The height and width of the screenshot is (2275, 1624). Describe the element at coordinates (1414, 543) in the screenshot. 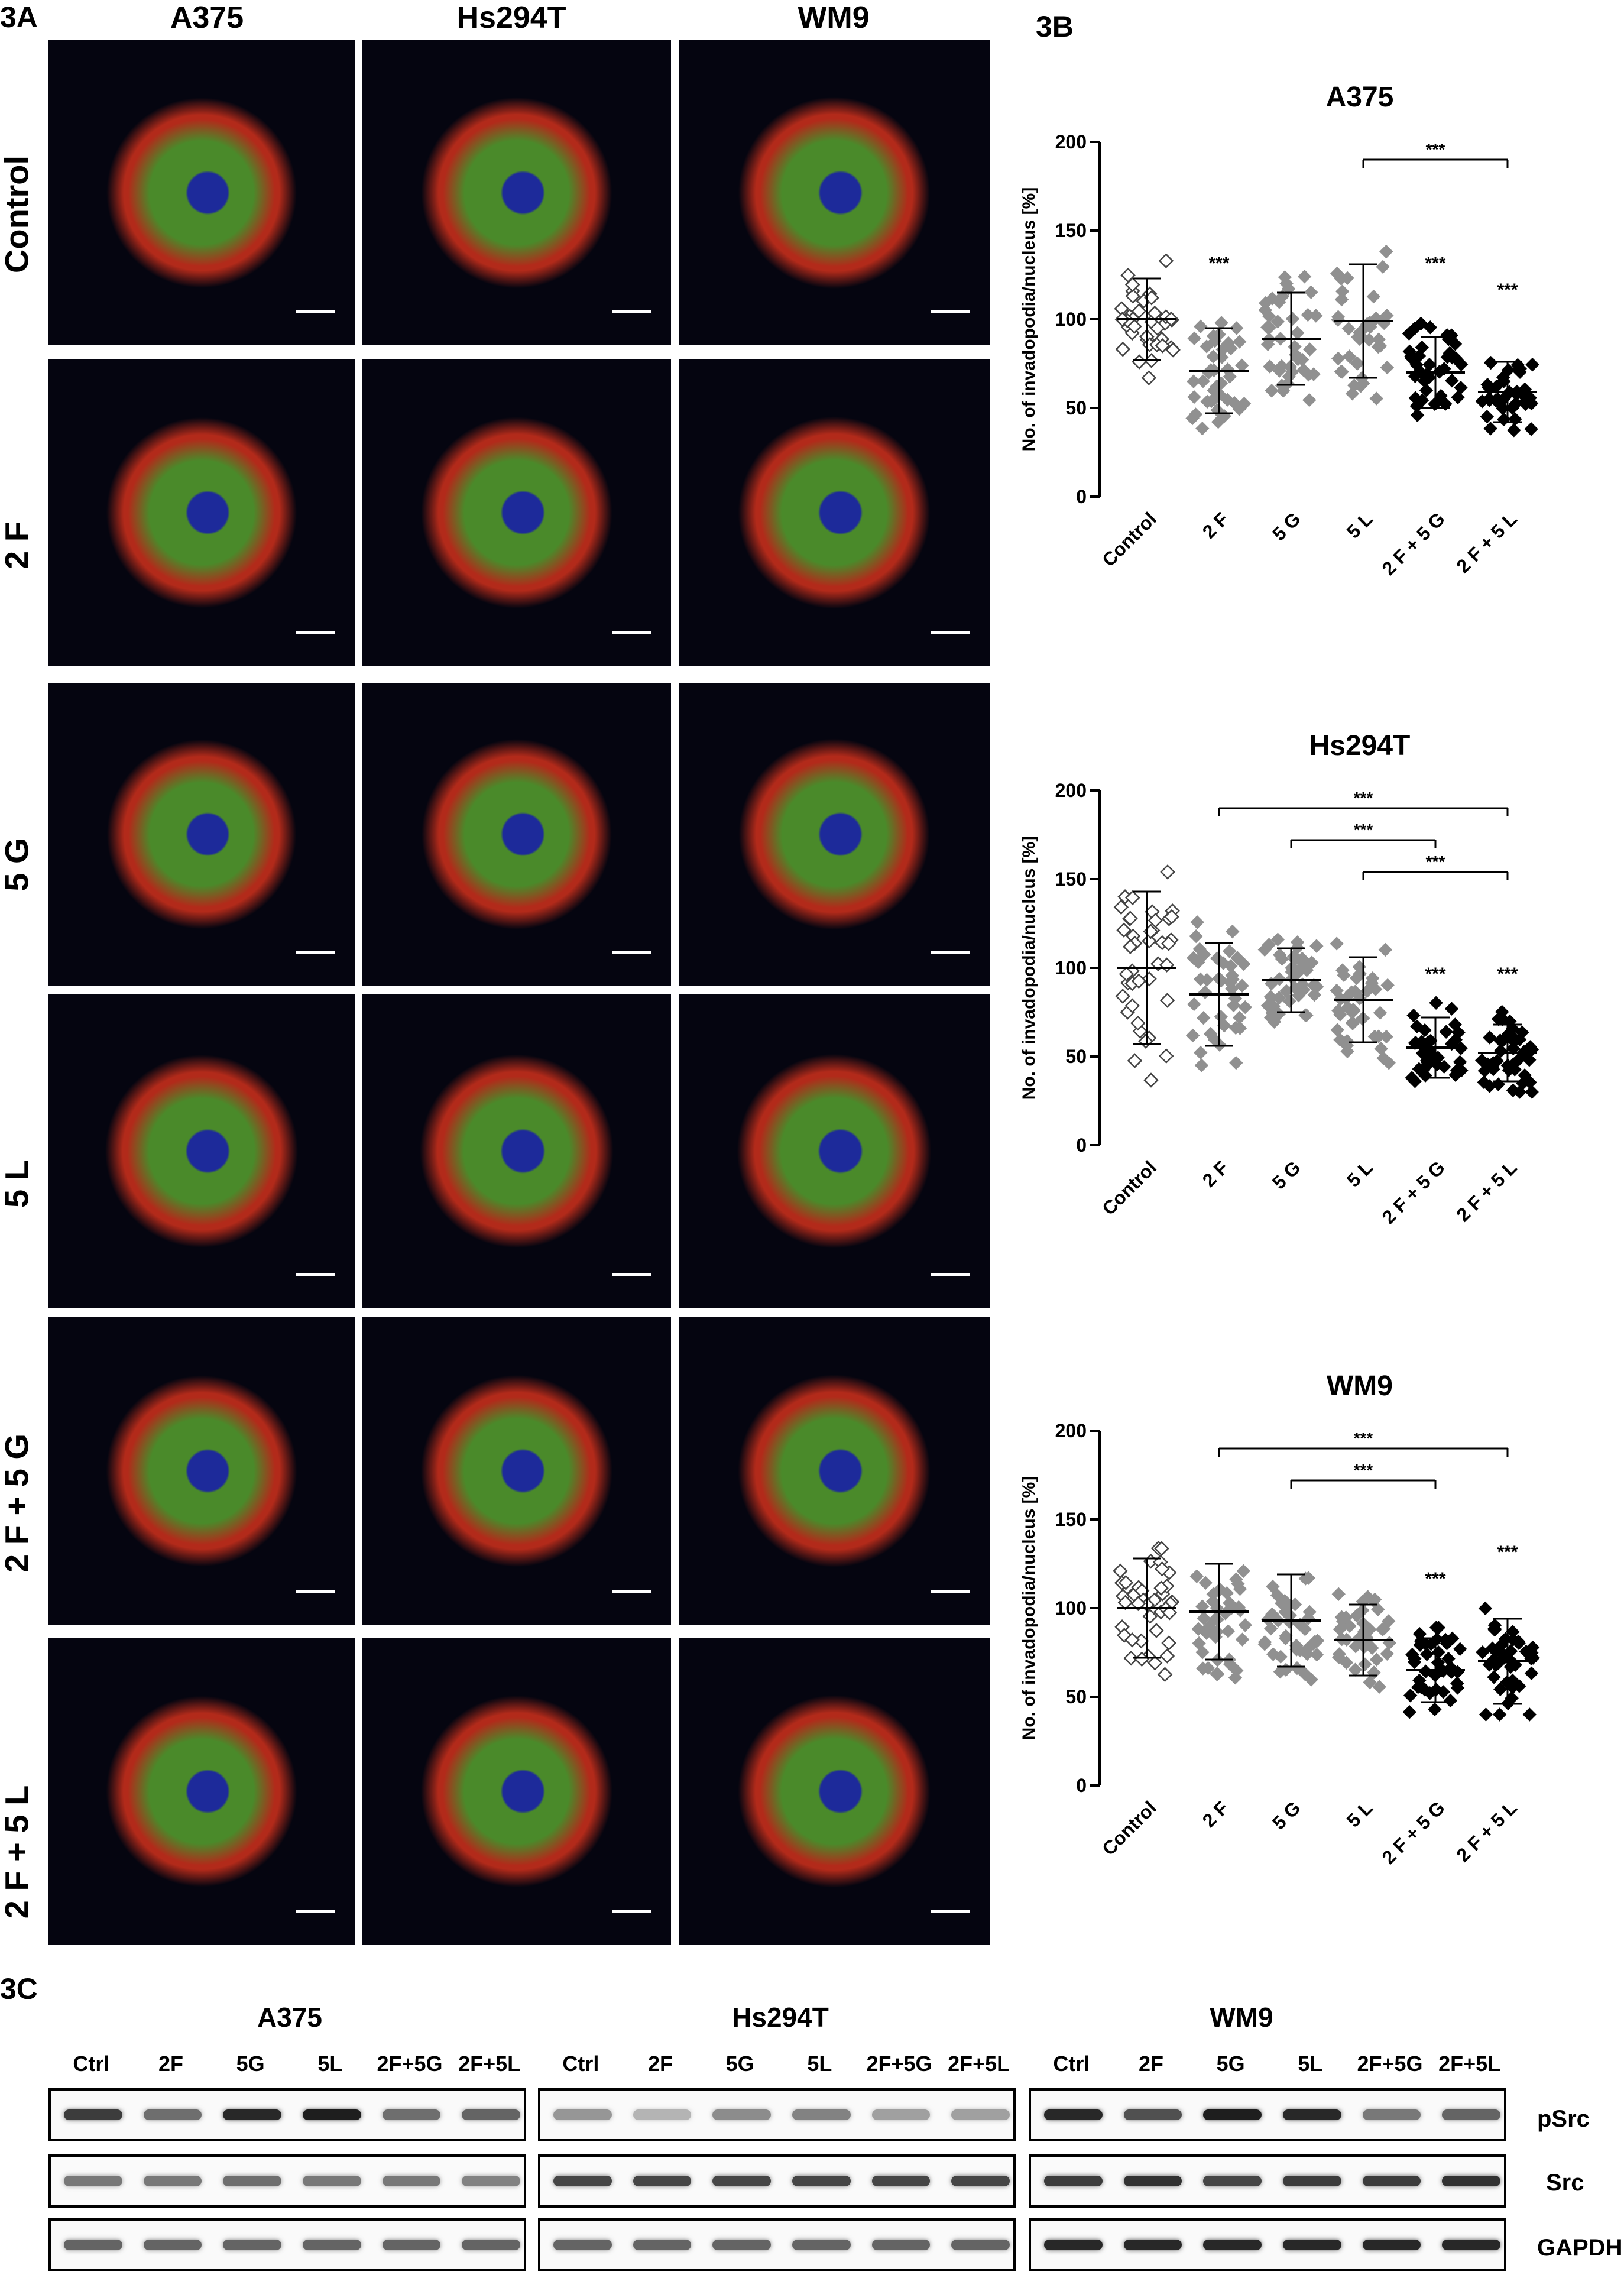

I see `x-tick-label: 2 F + 5 G` at that location.